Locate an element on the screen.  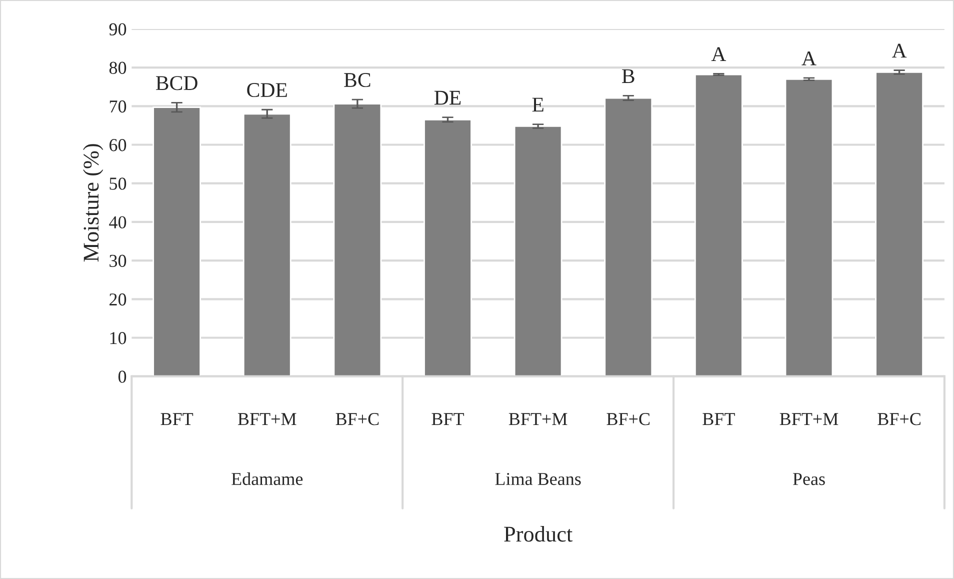
y-tick-label: 0 is located at coordinates (122, 376).